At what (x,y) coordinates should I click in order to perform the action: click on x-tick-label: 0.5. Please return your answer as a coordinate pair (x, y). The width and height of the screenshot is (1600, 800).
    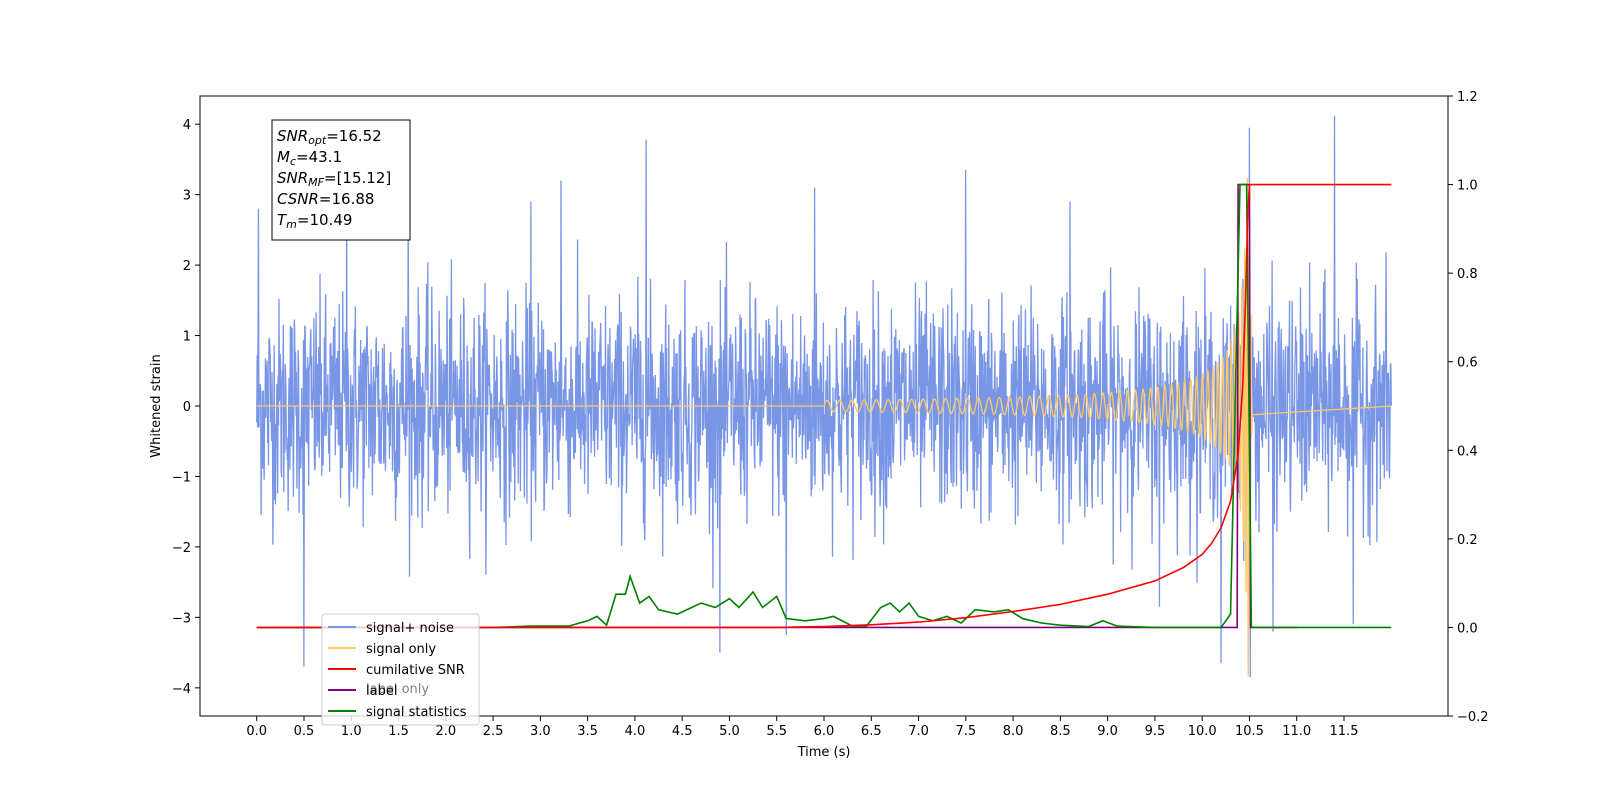
    Looking at the image, I should click on (304, 731).